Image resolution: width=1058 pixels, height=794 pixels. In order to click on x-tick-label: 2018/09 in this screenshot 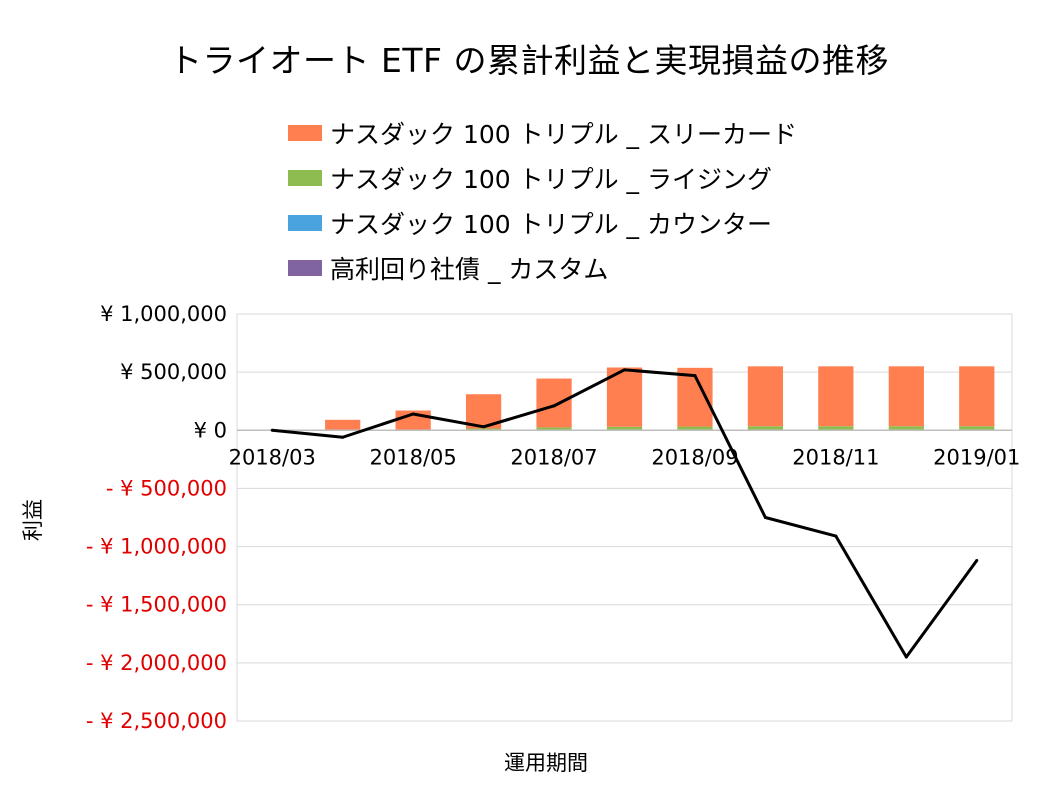, I will do `click(694, 457)`.